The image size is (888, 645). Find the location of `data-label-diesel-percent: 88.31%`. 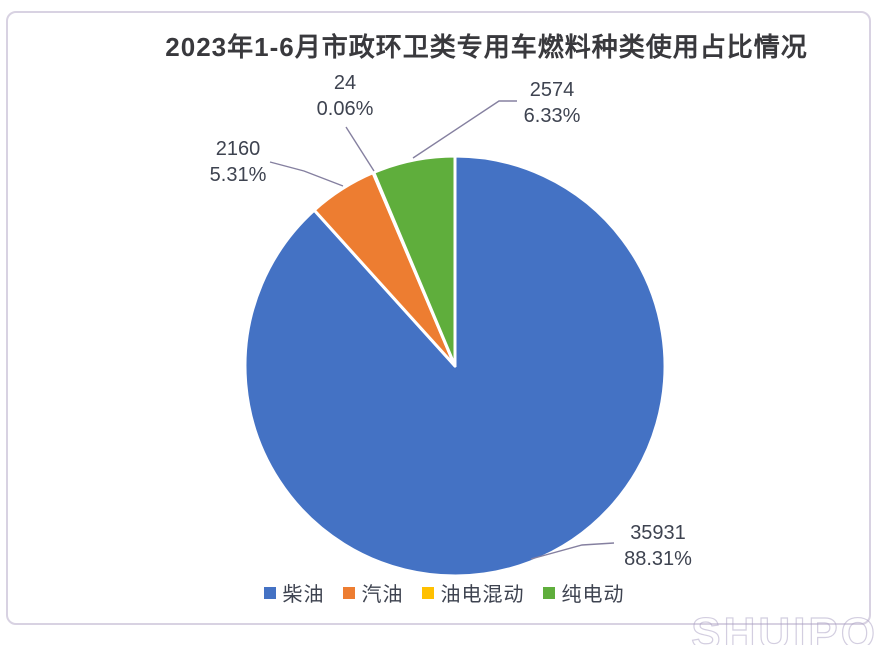

data-label-diesel-percent: 88.31% is located at coordinates (658, 559).